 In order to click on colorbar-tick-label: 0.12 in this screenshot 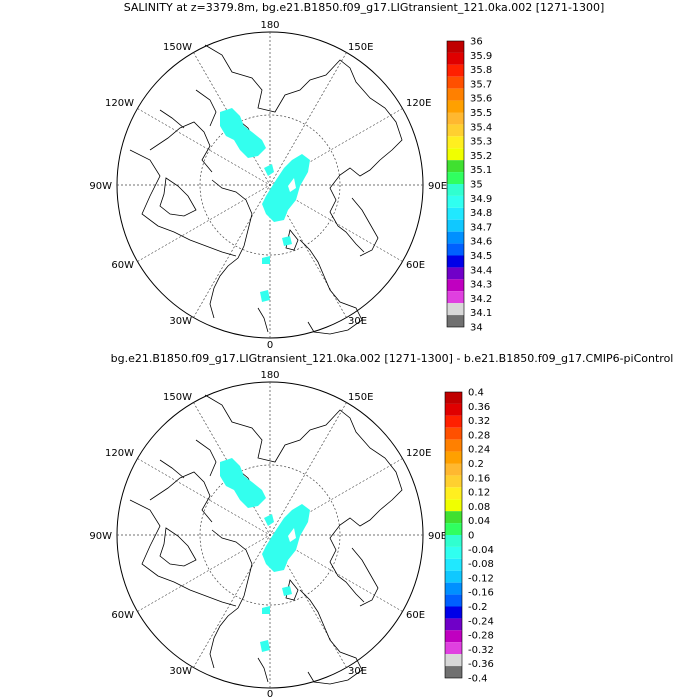, I will do `click(479, 493)`.